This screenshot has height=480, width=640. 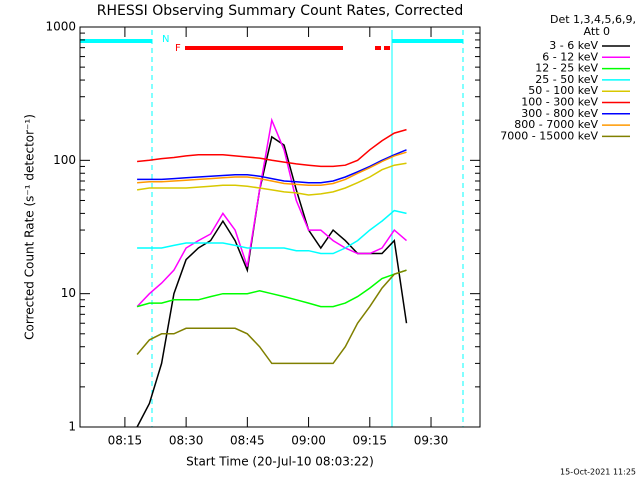 I want to click on legend-title: Det 1,3,4,5,6,9,, so click(x=593, y=19).